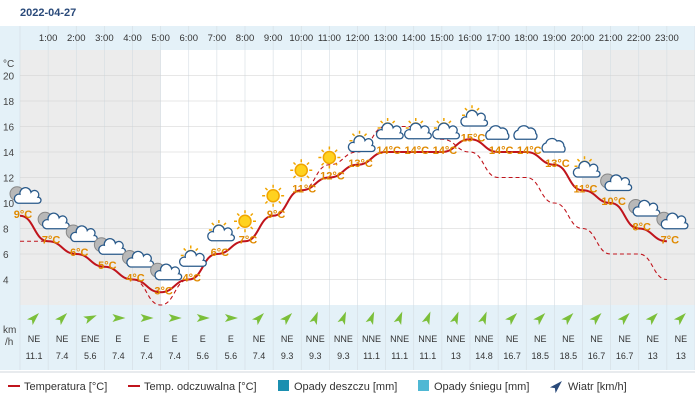 This screenshot has width=695, height=408. What do you see at coordinates (160, 38) in the screenshot?
I see `hour-tick-label: 5:00` at bounding box center [160, 38].